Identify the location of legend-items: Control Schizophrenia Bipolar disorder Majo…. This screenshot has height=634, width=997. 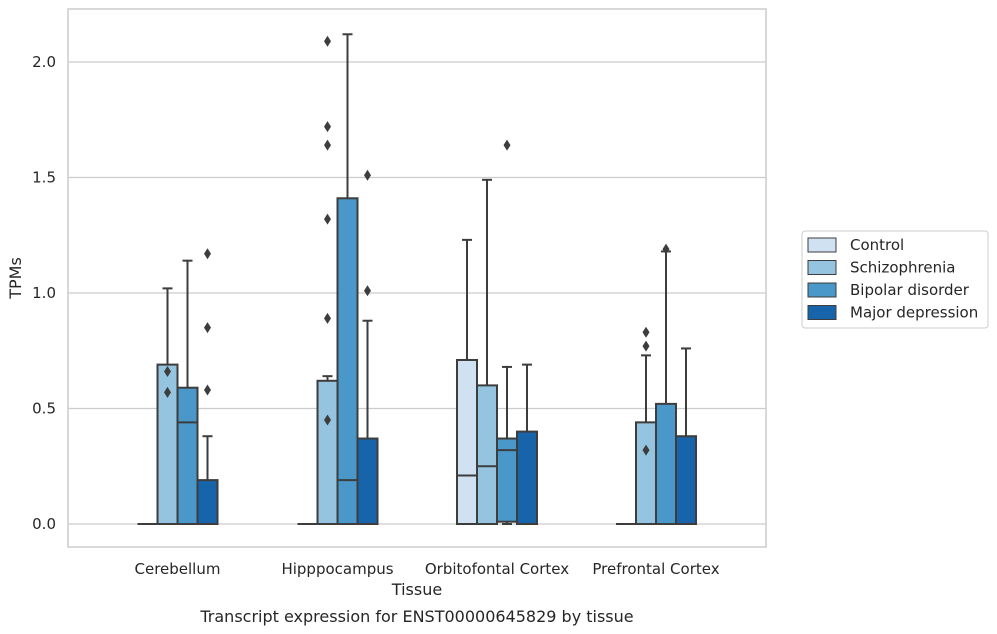
(892, 279).